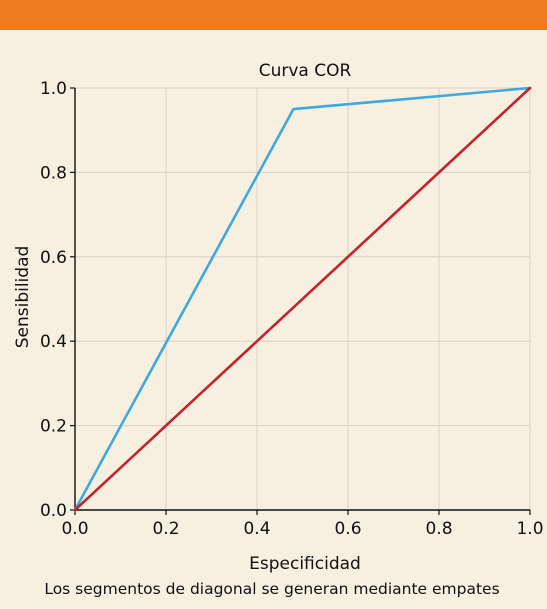  Describe the element at coordinates (305, 564) in the screenshot. I see `x-axis-label: Especificidad` at that location.